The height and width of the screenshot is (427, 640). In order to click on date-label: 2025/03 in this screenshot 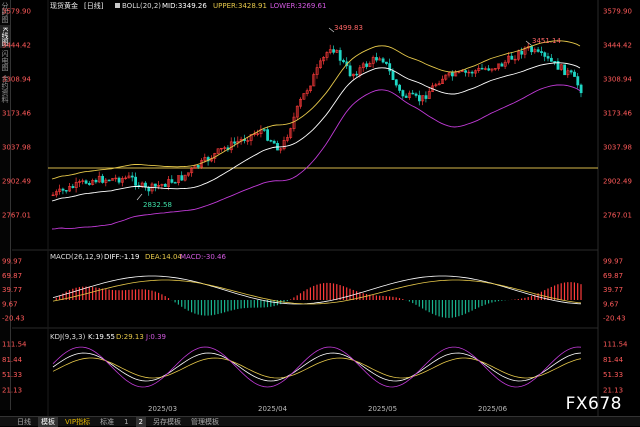, I will do `click(162, 409)`.